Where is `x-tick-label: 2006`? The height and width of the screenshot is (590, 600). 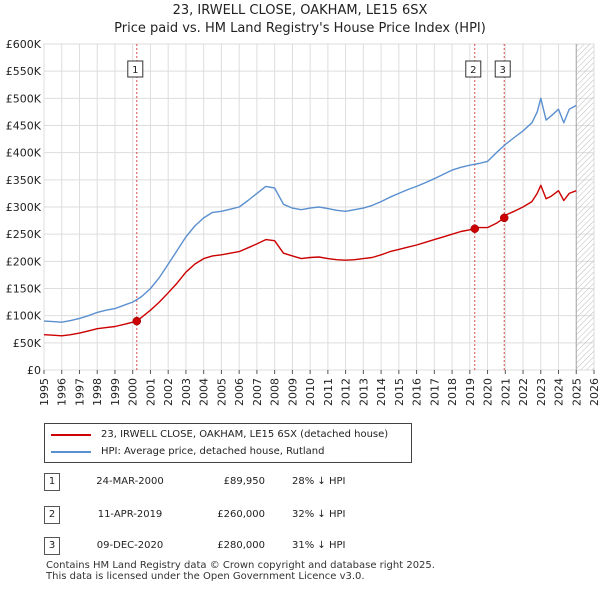
x-tick-label: 2006 is located at coordinates (239, 392).